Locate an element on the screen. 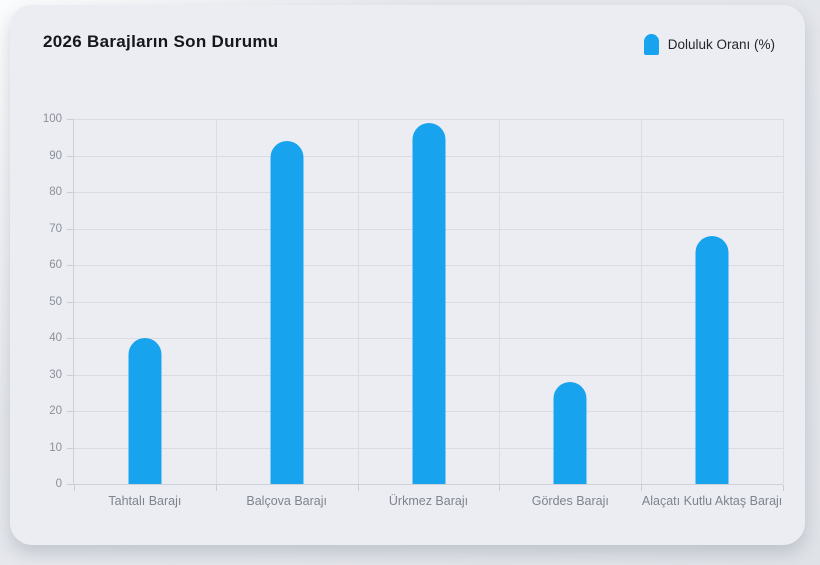 The height and width of the screenshot is (565, 820). y-axis-tick-label: 10 is located at coordinates (55, 447).